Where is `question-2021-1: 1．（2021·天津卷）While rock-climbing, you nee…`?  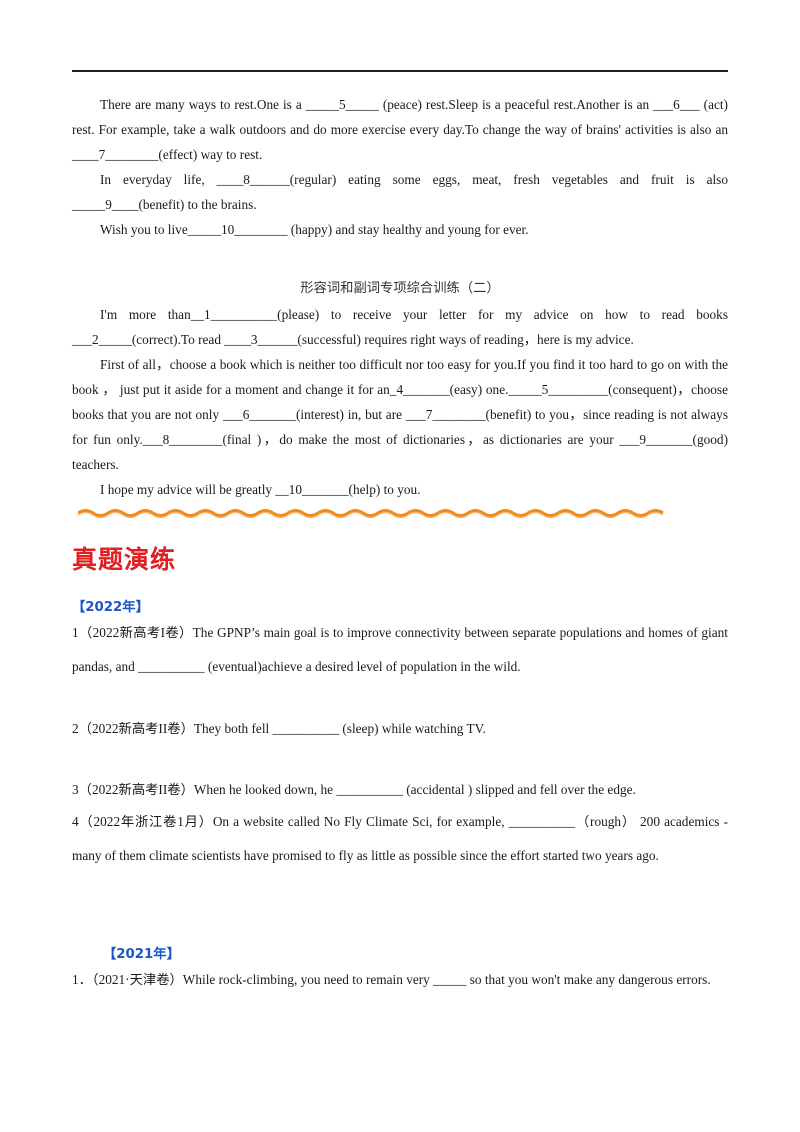 question-2021-1: 1．（2021·天津卷）While rock-climbing, you nee… is located at coordinates (391, 979).